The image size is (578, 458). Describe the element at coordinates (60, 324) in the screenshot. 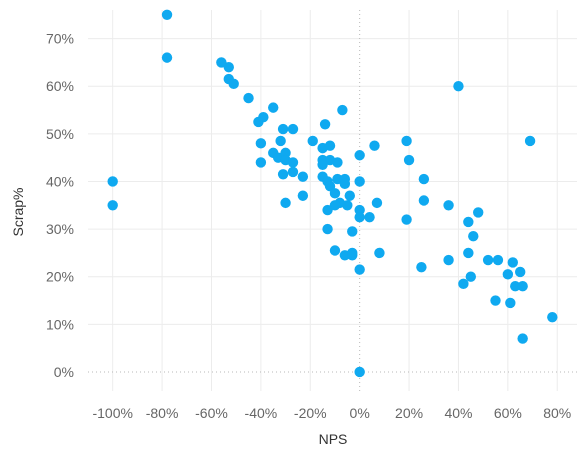

I see `y-tick-label: 10%` at that location.